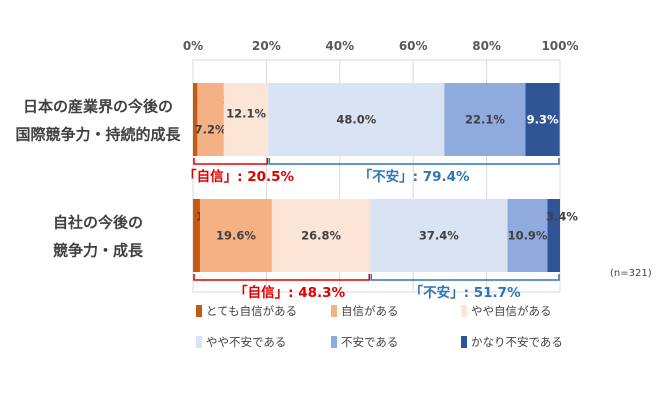  What do you see at coordinates (98, 135) in the screenshot?
I see `category-label: 国際競争力・持続的成長` at bounding box center [98, 135].